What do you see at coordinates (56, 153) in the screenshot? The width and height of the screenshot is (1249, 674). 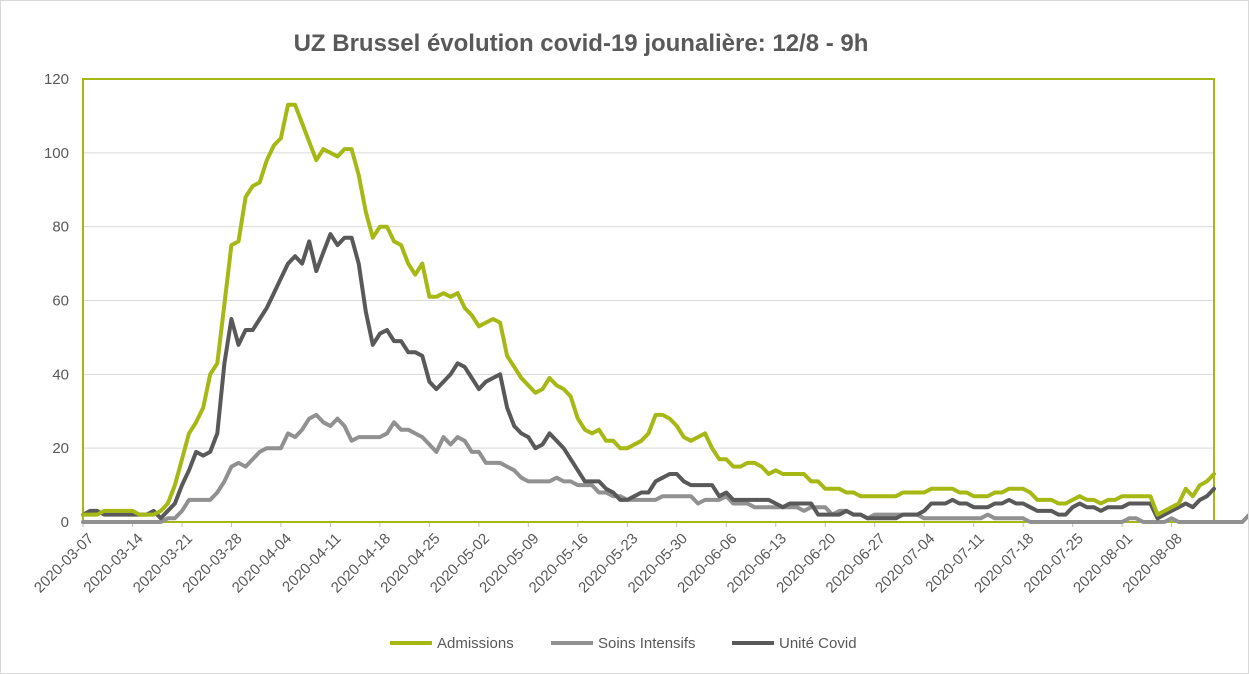 I see `y-tick-label: 100` at bounding box center [56, 153].